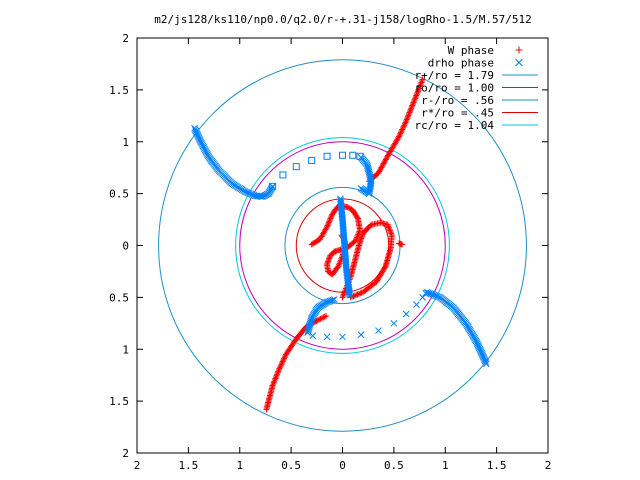 Image resolution: width=640 pixels, height=480 pixels. What do you see at coordinates (342, 465) in the screenshot?
I see `x-tick-label: 0` at bounding box center [342, 465].